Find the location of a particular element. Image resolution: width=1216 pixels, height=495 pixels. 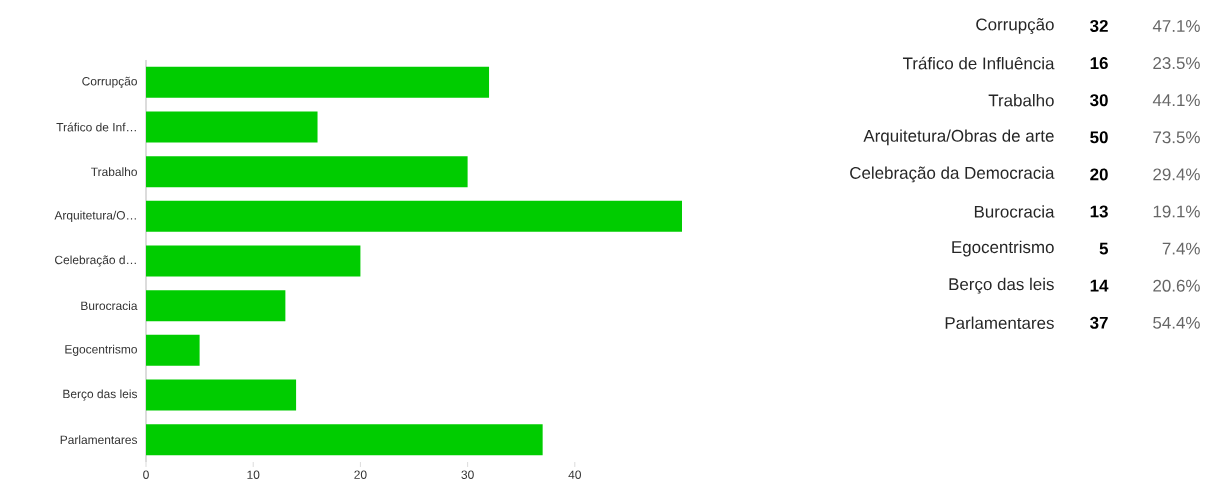

category-label: Tráfico de Influência is located at coordinates (978, 63).